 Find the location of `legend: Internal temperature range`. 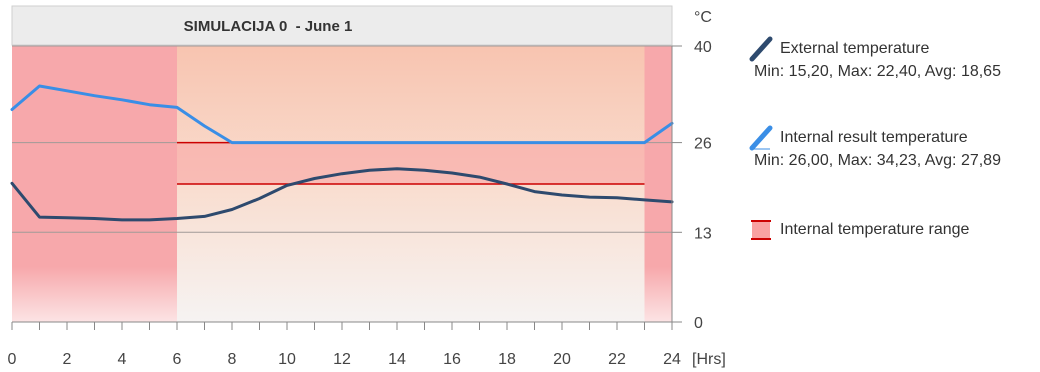

legend: Internal temperature range is located at coordinates (893, 230).